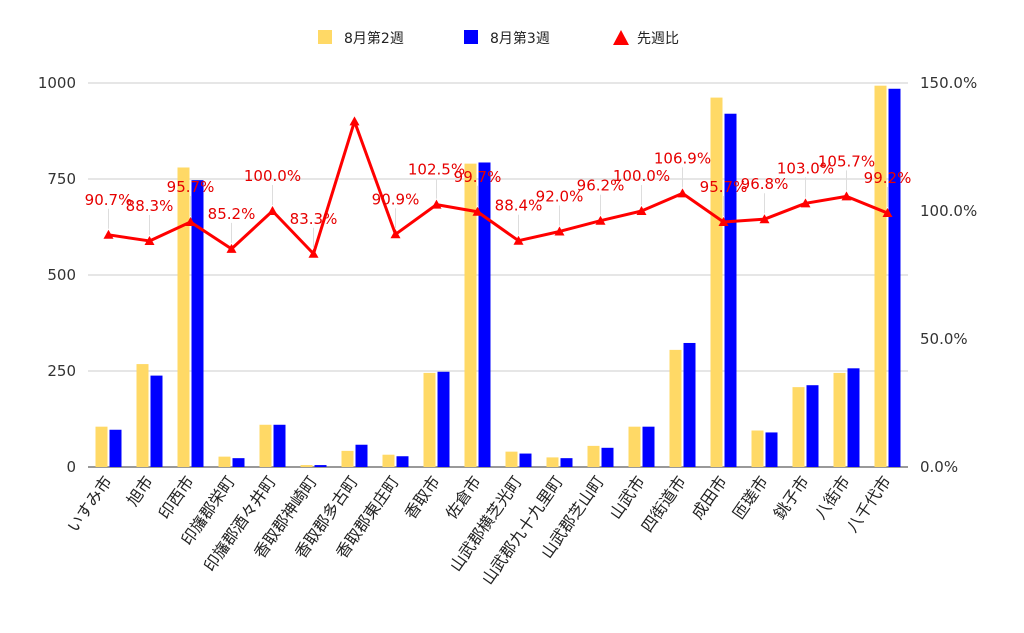 The width and height of the screenshot is (1024, 633). I want to click on category-label: 成田市, so click(709, 497).